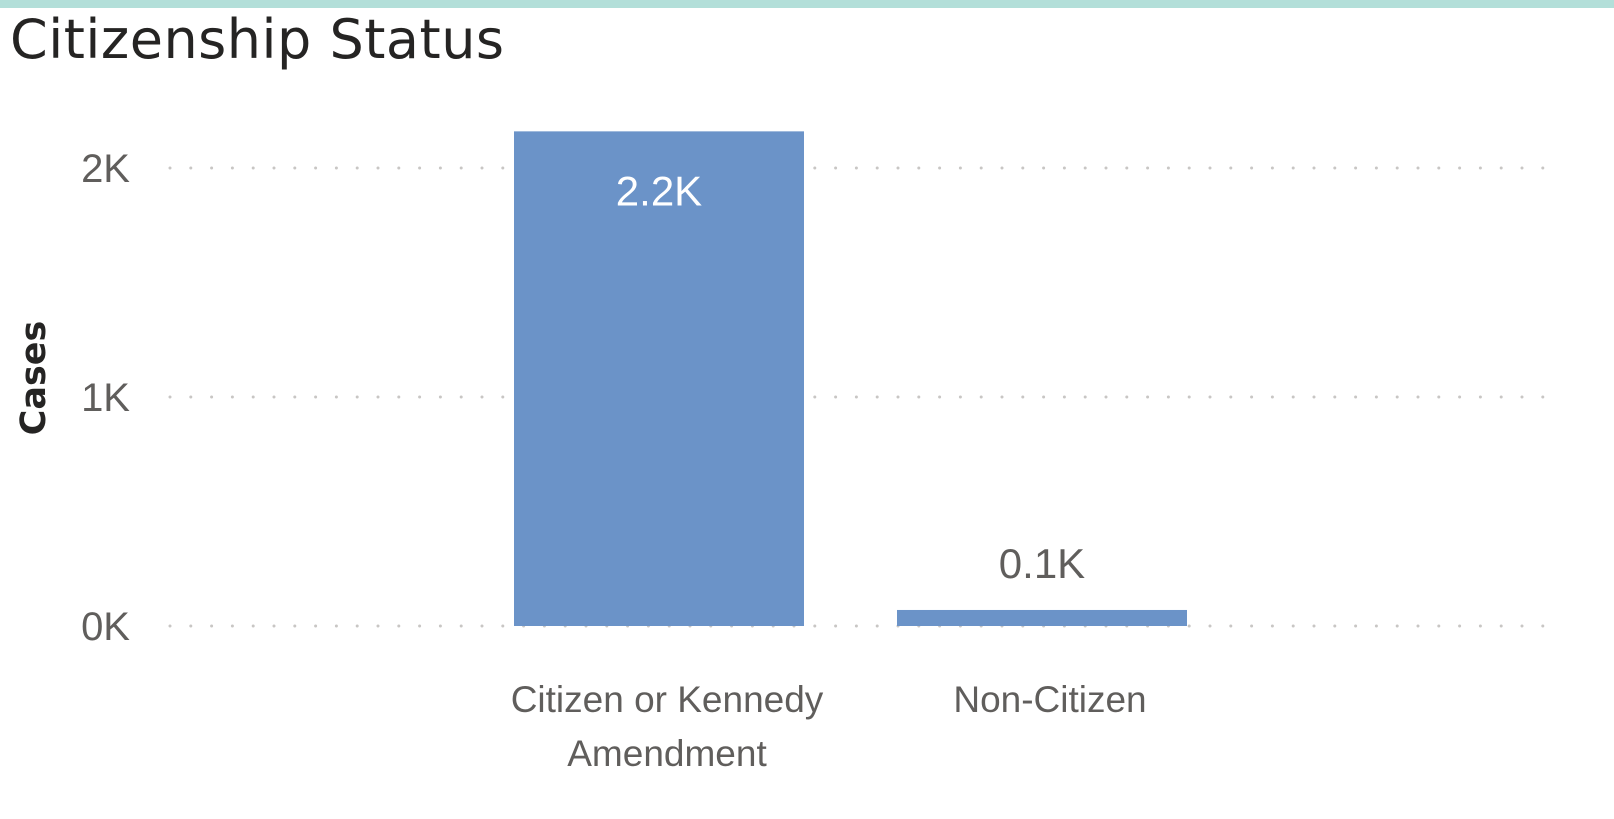 This screenshot has width=1614, height=819. I want to click on chart-title: Citizenship Status, so click(257, 39).